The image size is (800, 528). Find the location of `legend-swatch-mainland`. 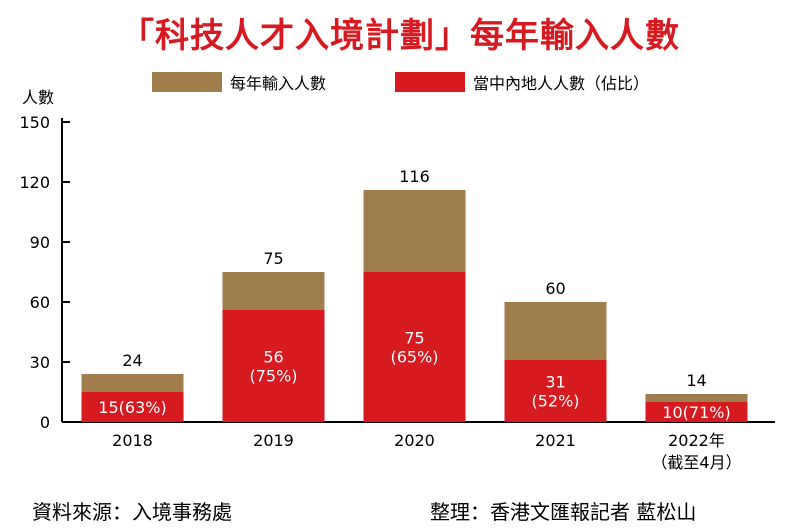

legend-swatch-mainland is located at coordinates (430, 82).